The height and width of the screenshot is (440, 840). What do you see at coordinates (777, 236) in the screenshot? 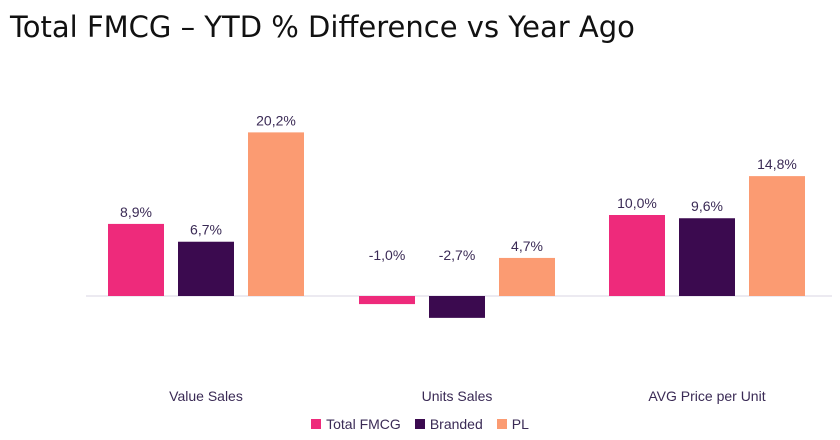
I see `bar-pl-avg-price-per-unit` at bounding box center [777, 236].